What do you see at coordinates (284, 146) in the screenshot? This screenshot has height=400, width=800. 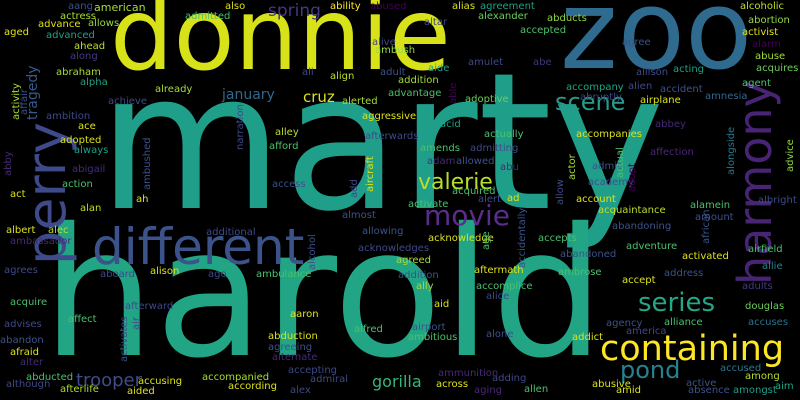 I see `word-afford: afford` at bounding box center [284, 146].